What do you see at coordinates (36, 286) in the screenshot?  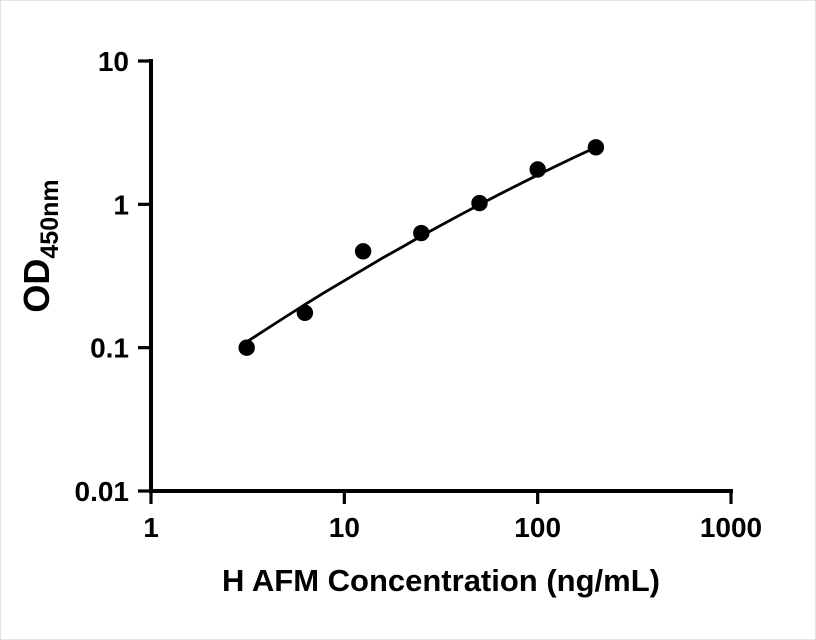 I see `y-axis-title-main: OD` at bounding box center [36, 286].